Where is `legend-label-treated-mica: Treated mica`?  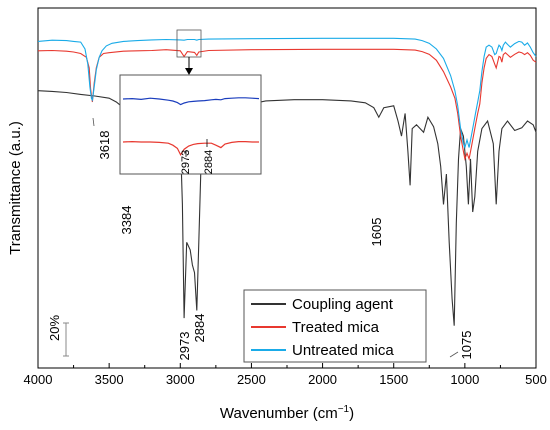 legend-label-treated-mica: Treated mica is located at coordinates (336, 327).